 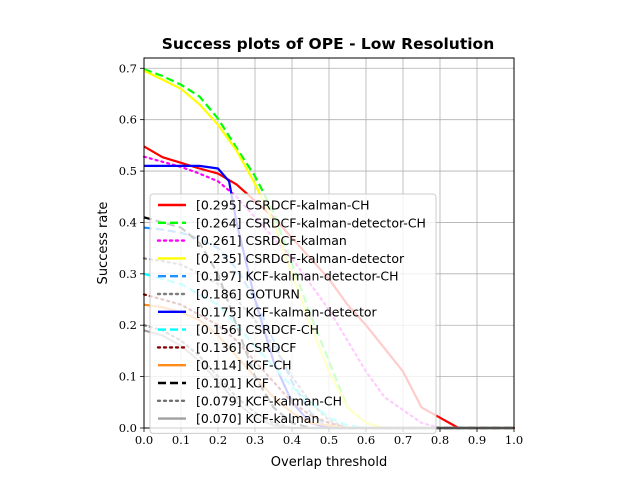 What do you see at coordinates (128, 325) in the screenshot?
I see `y-tick-label: 0.2` at bounding box center [128, 325].